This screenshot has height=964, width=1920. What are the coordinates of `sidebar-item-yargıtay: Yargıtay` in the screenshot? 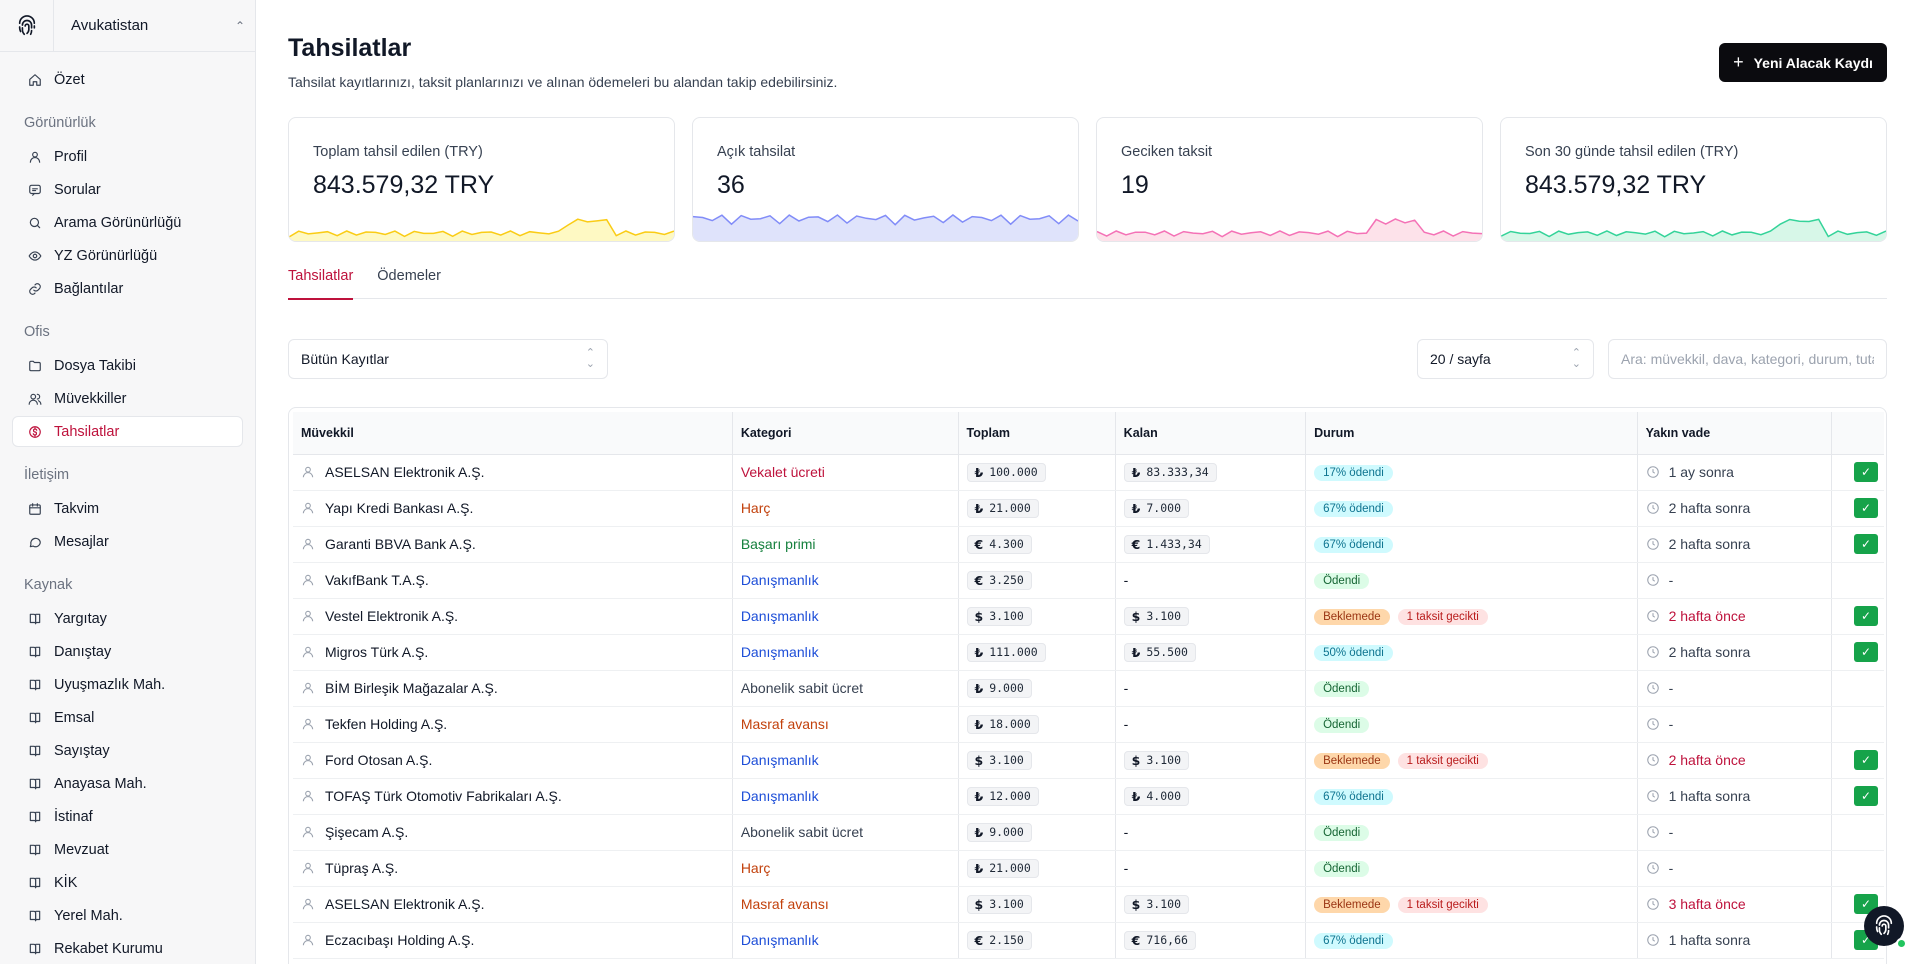 It's located at (127, 618).